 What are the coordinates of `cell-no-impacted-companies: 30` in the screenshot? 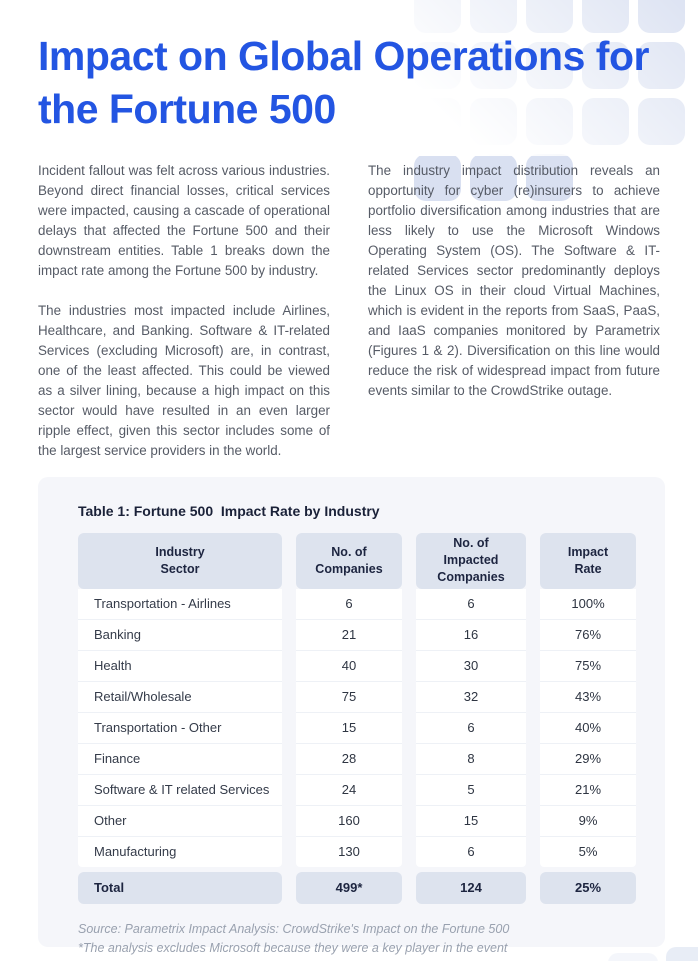 It's located at (471, 666).